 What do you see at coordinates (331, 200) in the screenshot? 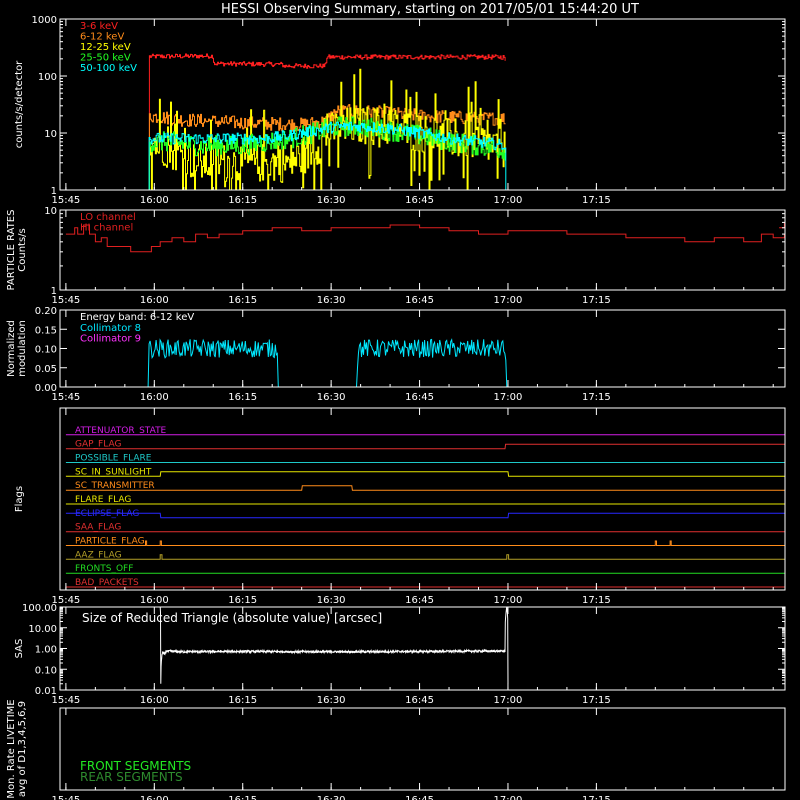
I see `counts-xtick-label: 16:30` at bounding box center [331, 200].